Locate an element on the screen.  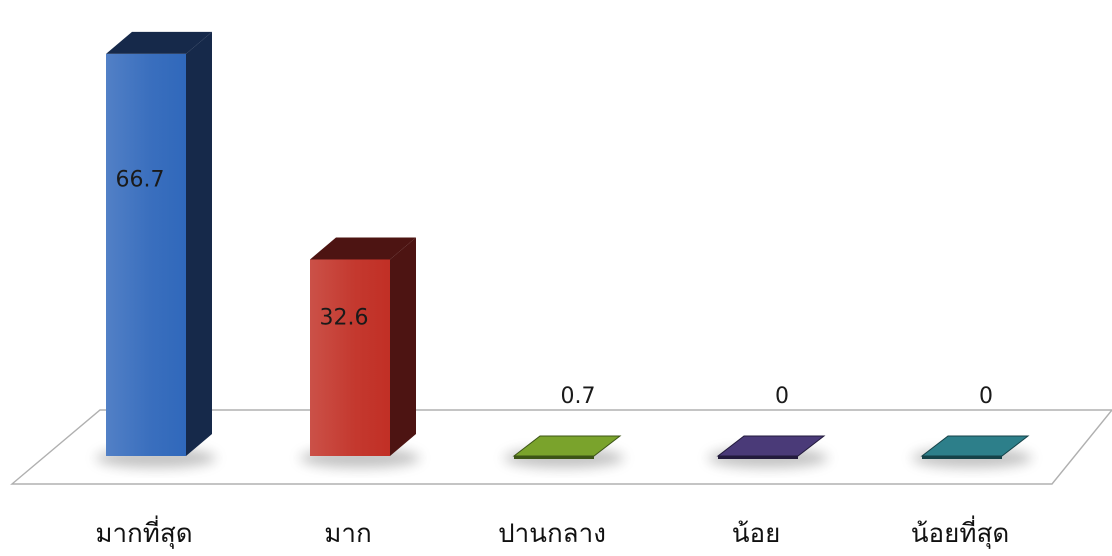
value-label-2: 32.6 is located at coordinates (344, 317).